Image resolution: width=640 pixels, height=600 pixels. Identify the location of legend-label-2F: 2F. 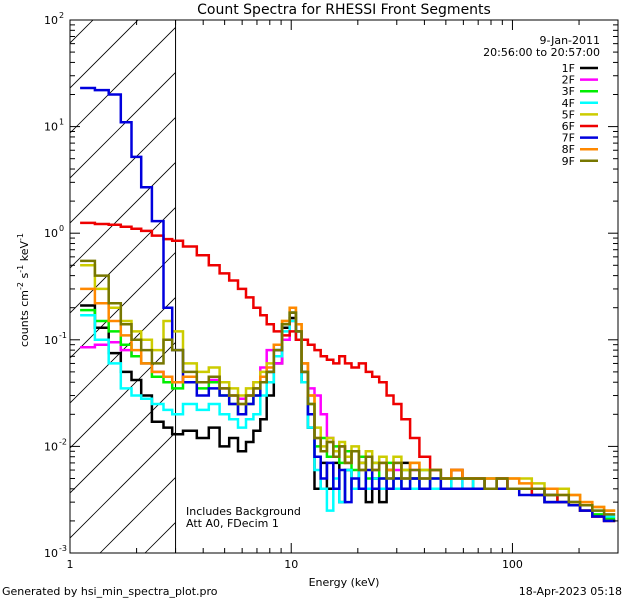
(568, 80).